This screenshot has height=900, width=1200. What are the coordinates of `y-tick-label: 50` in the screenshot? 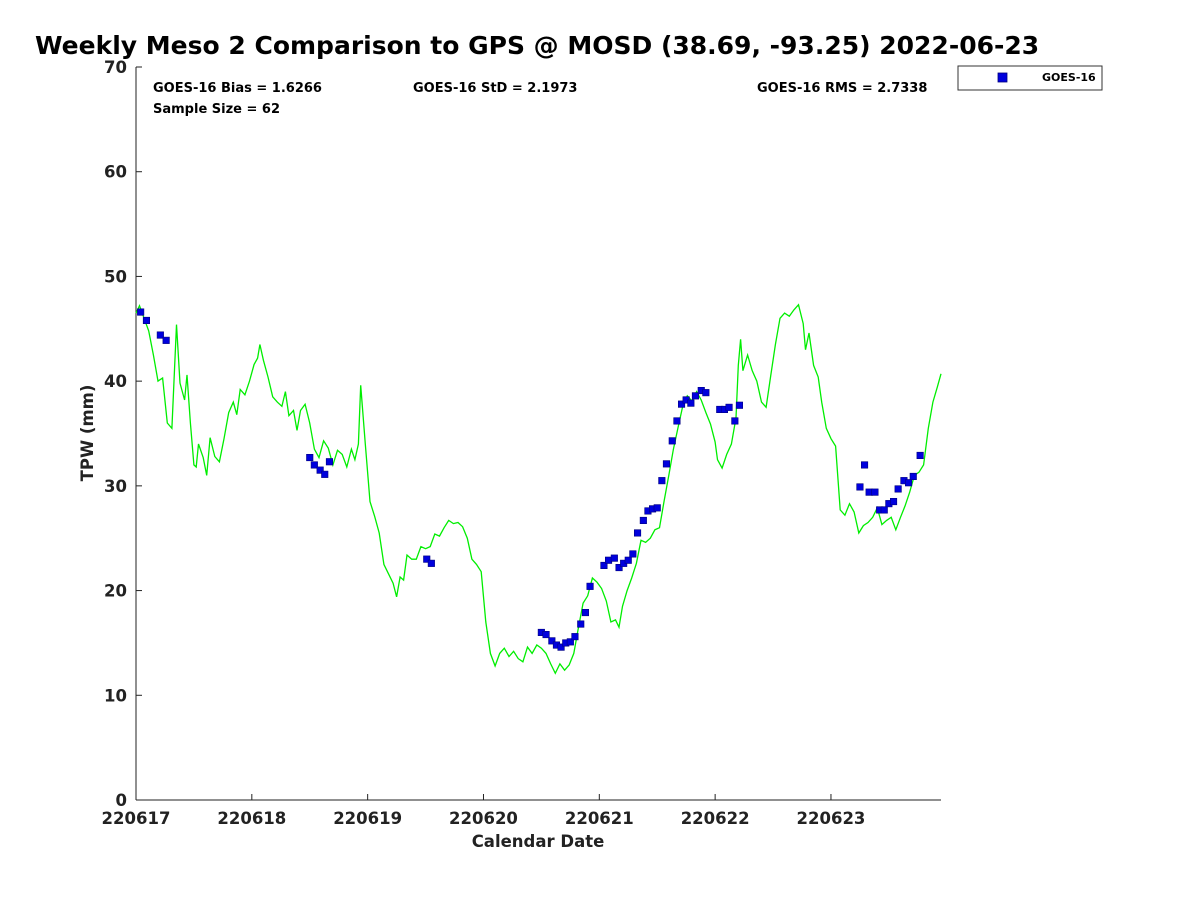 It's located at (115, 276).